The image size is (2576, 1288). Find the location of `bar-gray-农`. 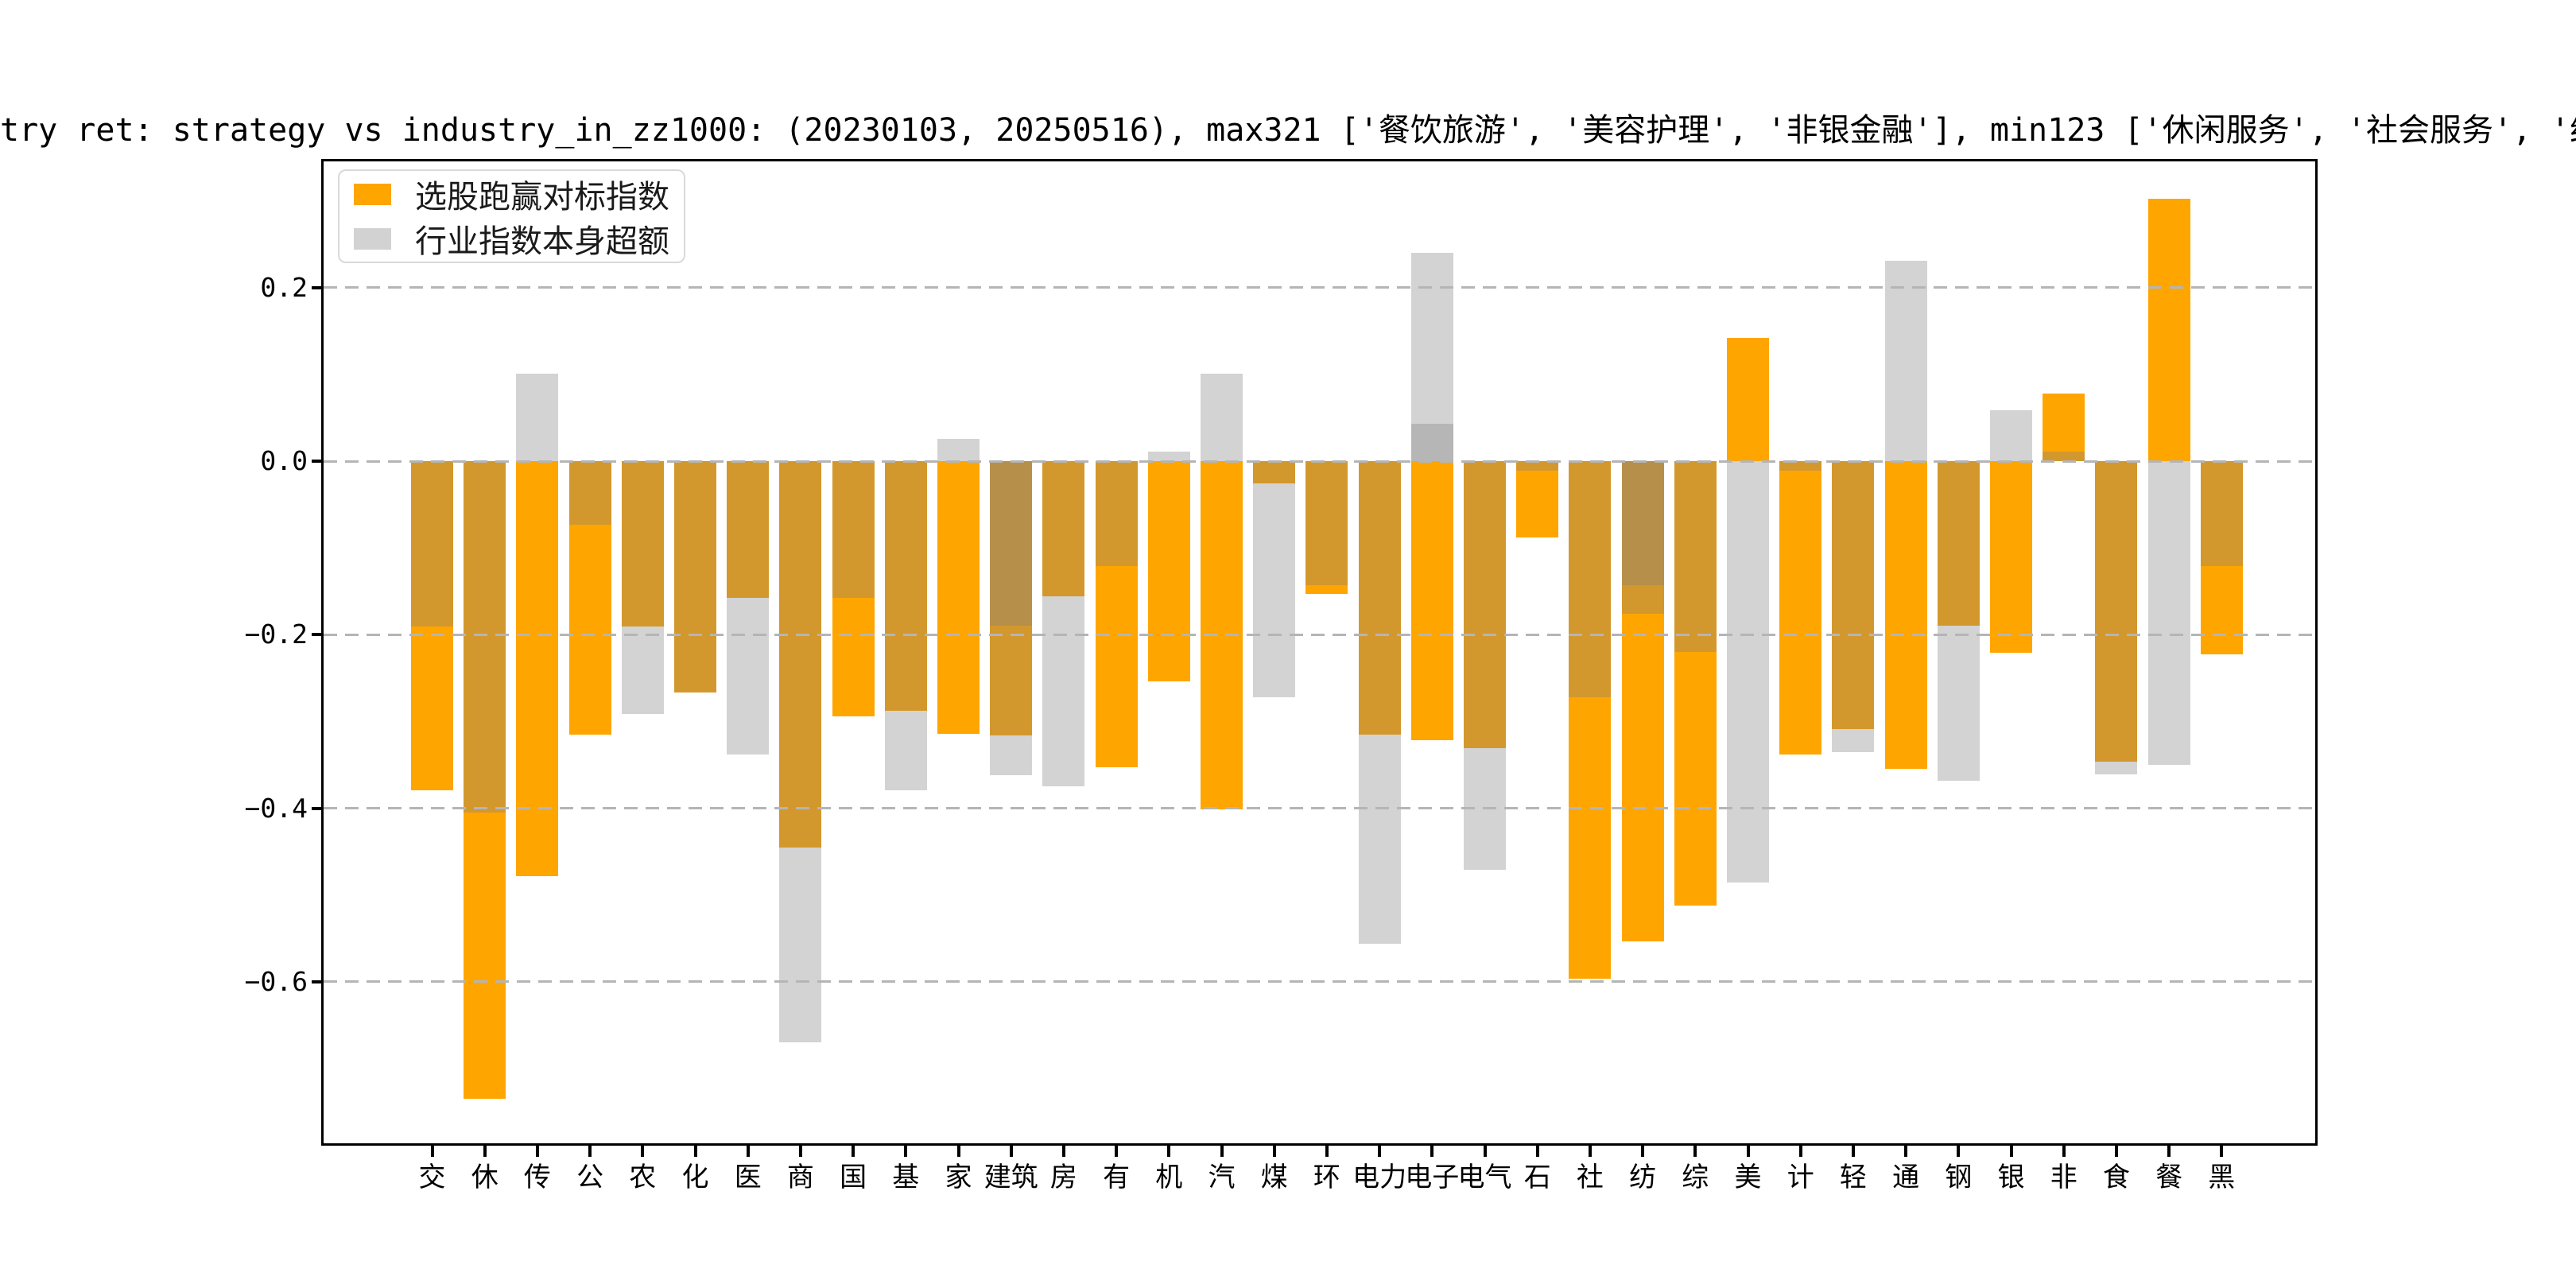

bar-gray-农 is located at coordinates (643, 587).